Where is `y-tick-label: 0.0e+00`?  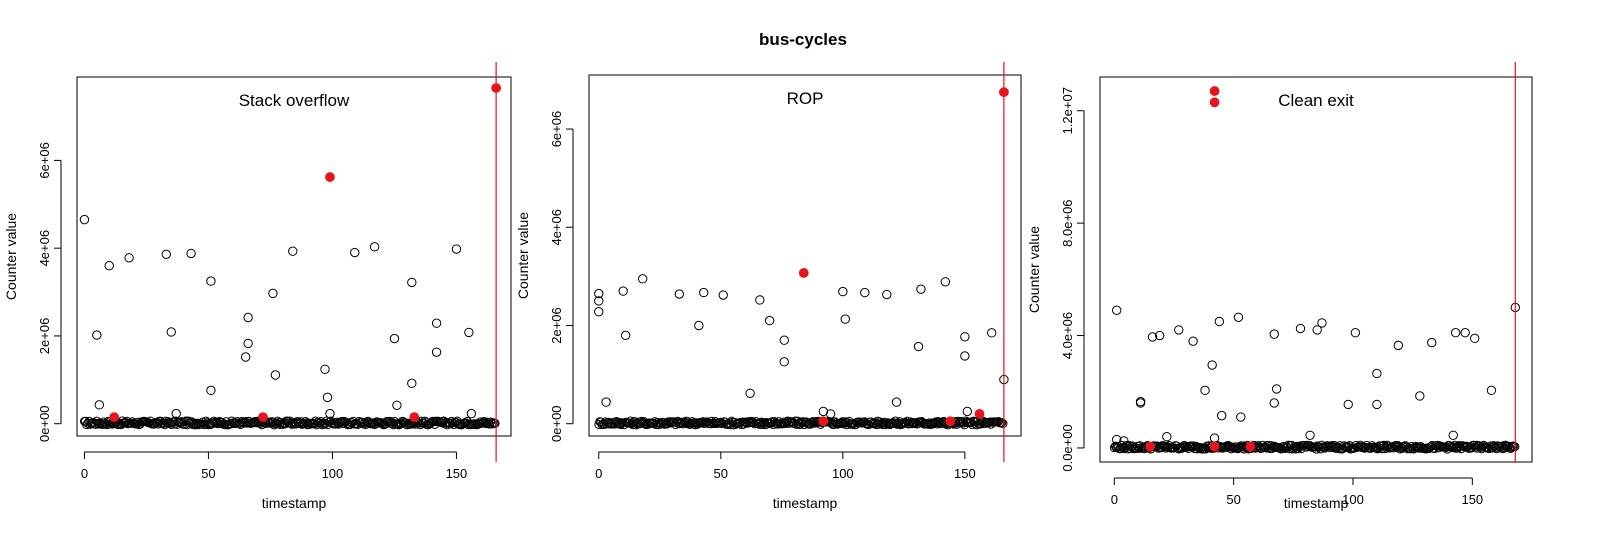 y-tick-label: 0.0e+00 is located at coordinates (1067, 447).